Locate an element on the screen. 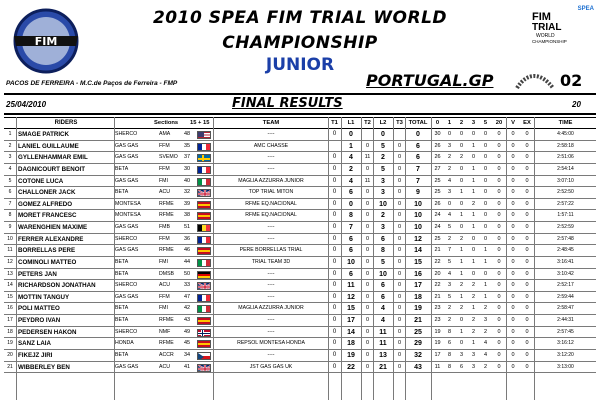 This screenshot has width=600, height=401. cell-team: MONTESA is located at coordinates (128, 203).